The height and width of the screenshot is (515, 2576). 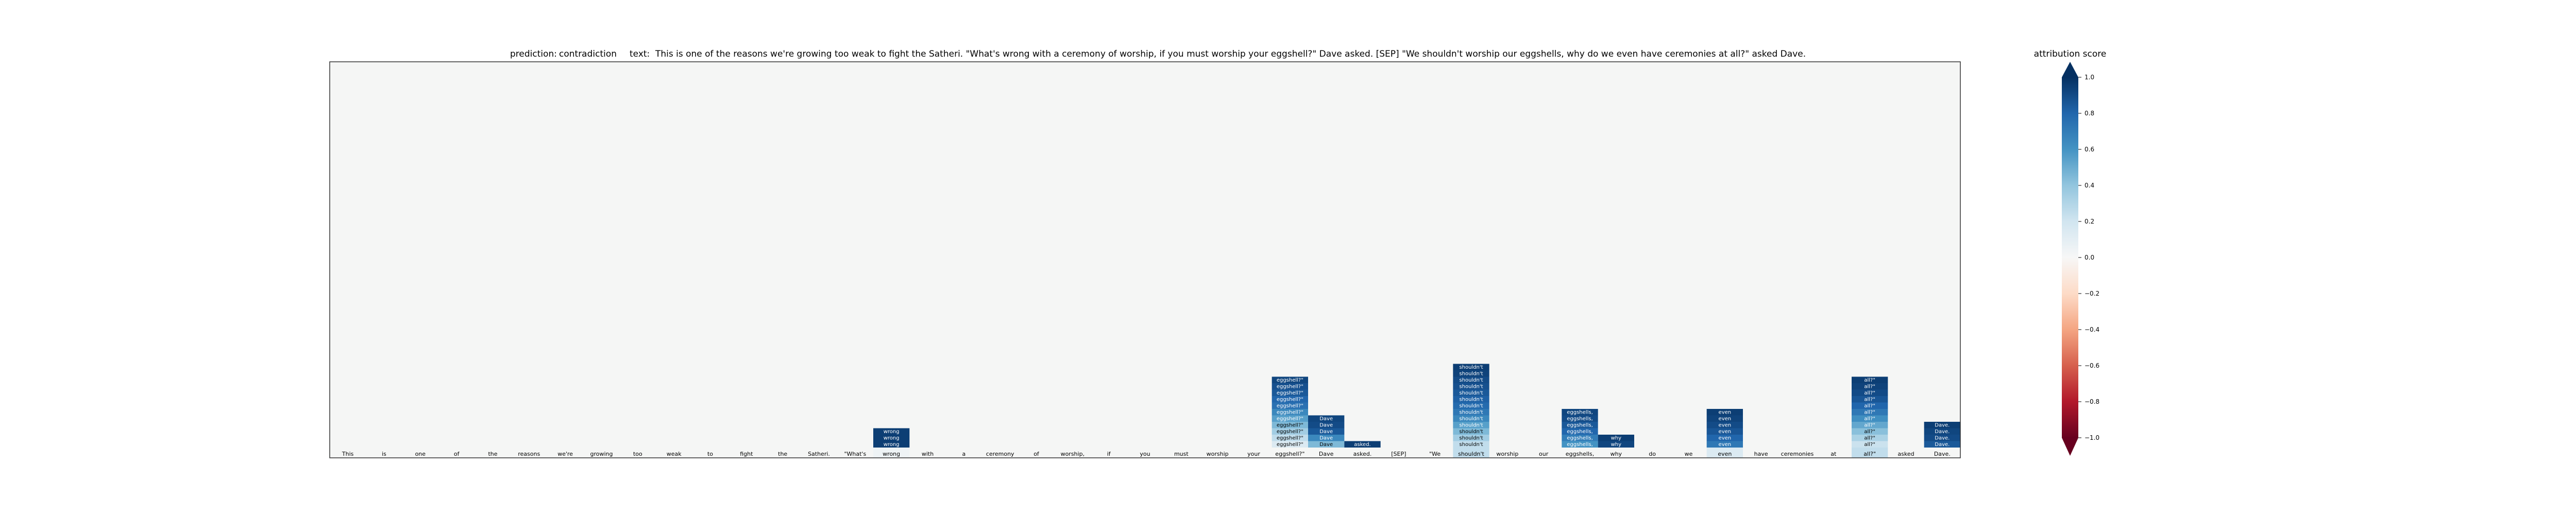 I want to click on colorbar-ticks: 1.0 0.8 0.6 0.4 0.2 0.0 −0.2 −0.4 −0.6 −0.8 −1.0, so click(x=2088, y=257).